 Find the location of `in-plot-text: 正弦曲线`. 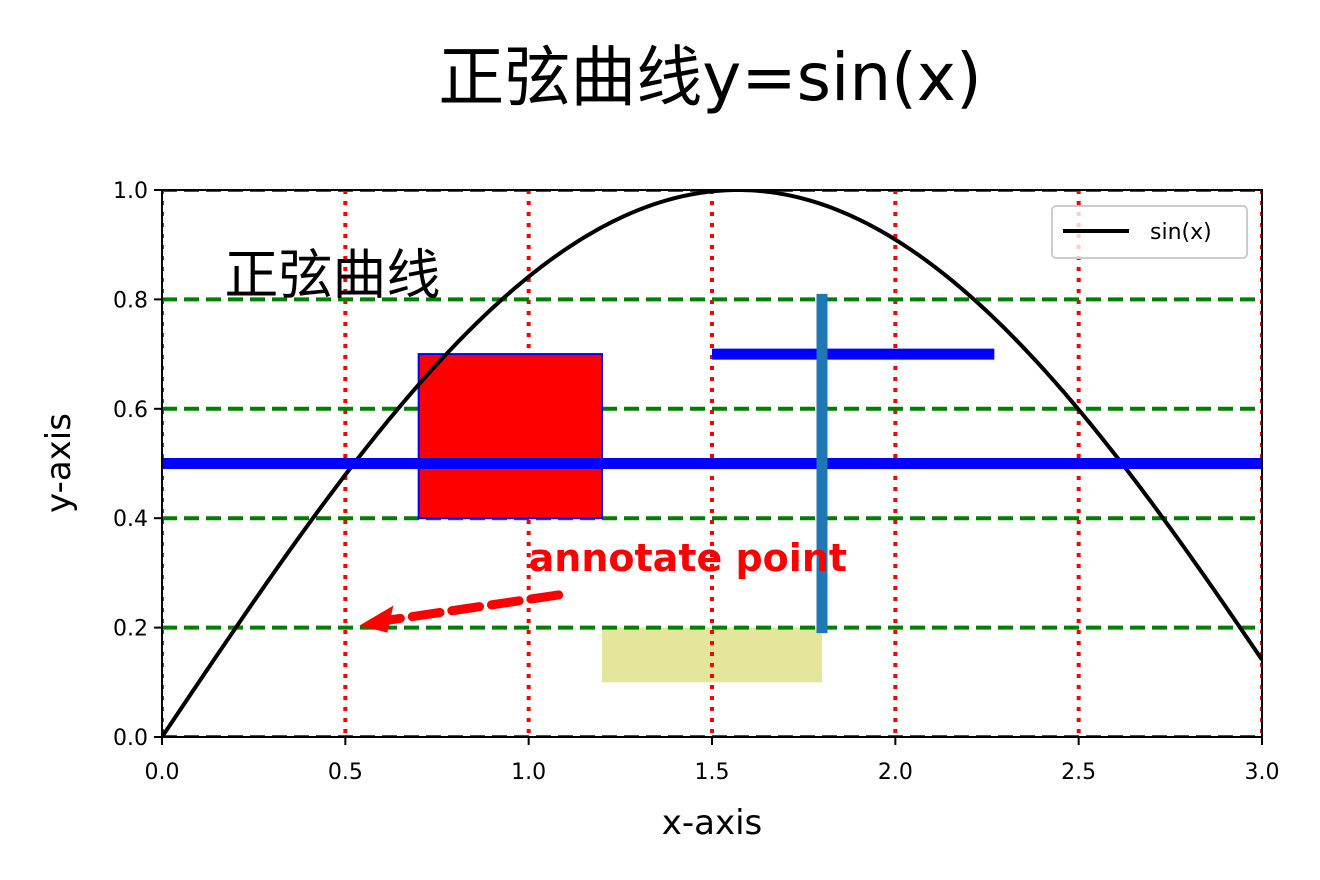

in-plot-text: 正弦曲线 is located at coordinates (332, 274).